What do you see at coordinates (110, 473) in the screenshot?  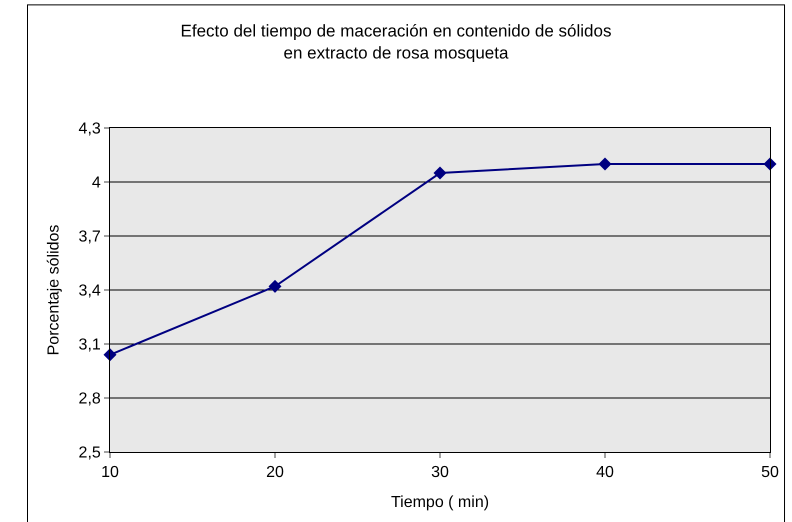 I see `x-tick-label: 10` at bounding box center [110, 473].